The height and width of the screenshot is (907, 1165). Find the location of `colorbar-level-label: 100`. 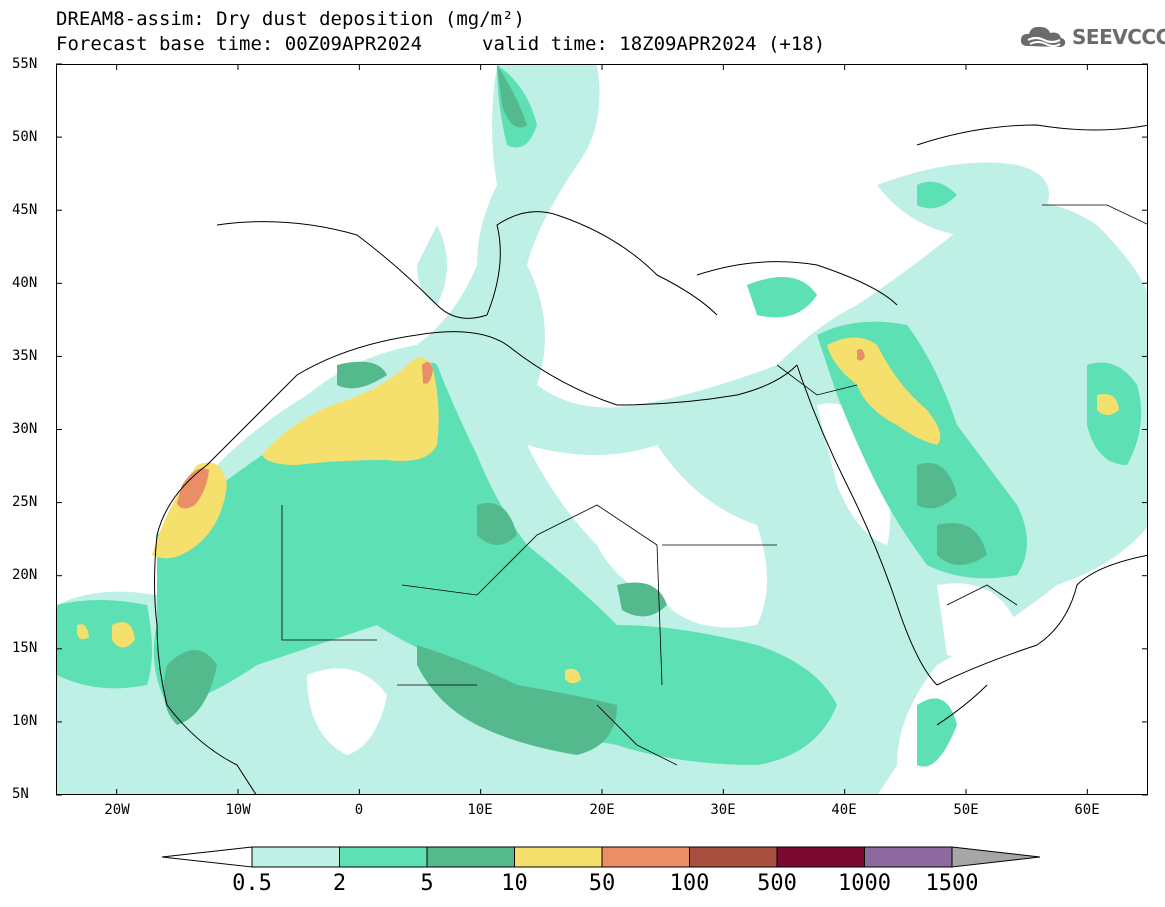

colorbar-level-label: 100 is located at coordinates (689, 883).